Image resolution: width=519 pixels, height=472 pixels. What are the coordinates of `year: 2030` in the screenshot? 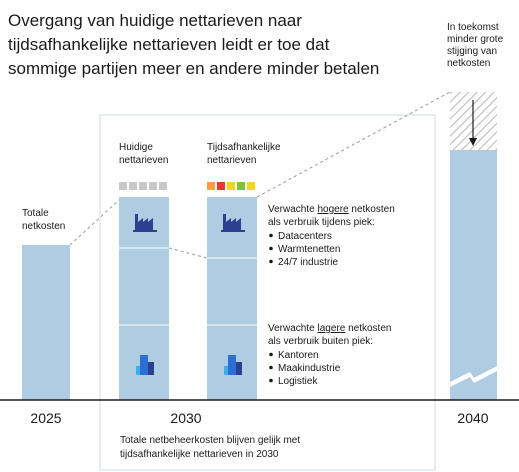 It's located at (185, 418).